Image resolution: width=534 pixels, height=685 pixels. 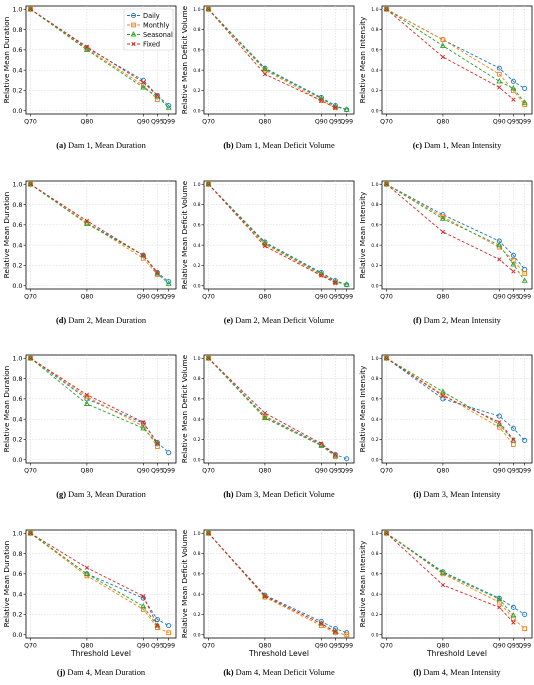 What do you see at coordinates (107, 145) in the screenshot?
I see `caption-text: Dam 1, Mean Duration` at bounding box center [107, 145].